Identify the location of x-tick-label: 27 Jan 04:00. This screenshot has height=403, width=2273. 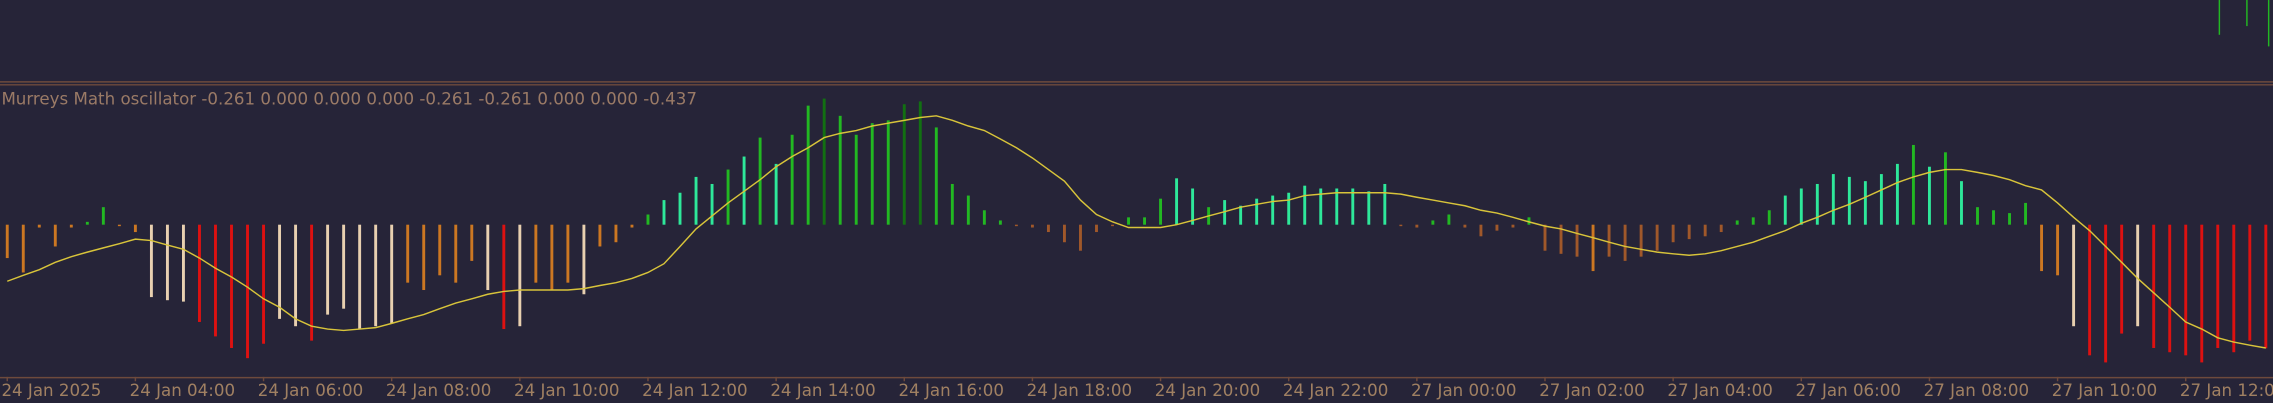
(1719, 390).